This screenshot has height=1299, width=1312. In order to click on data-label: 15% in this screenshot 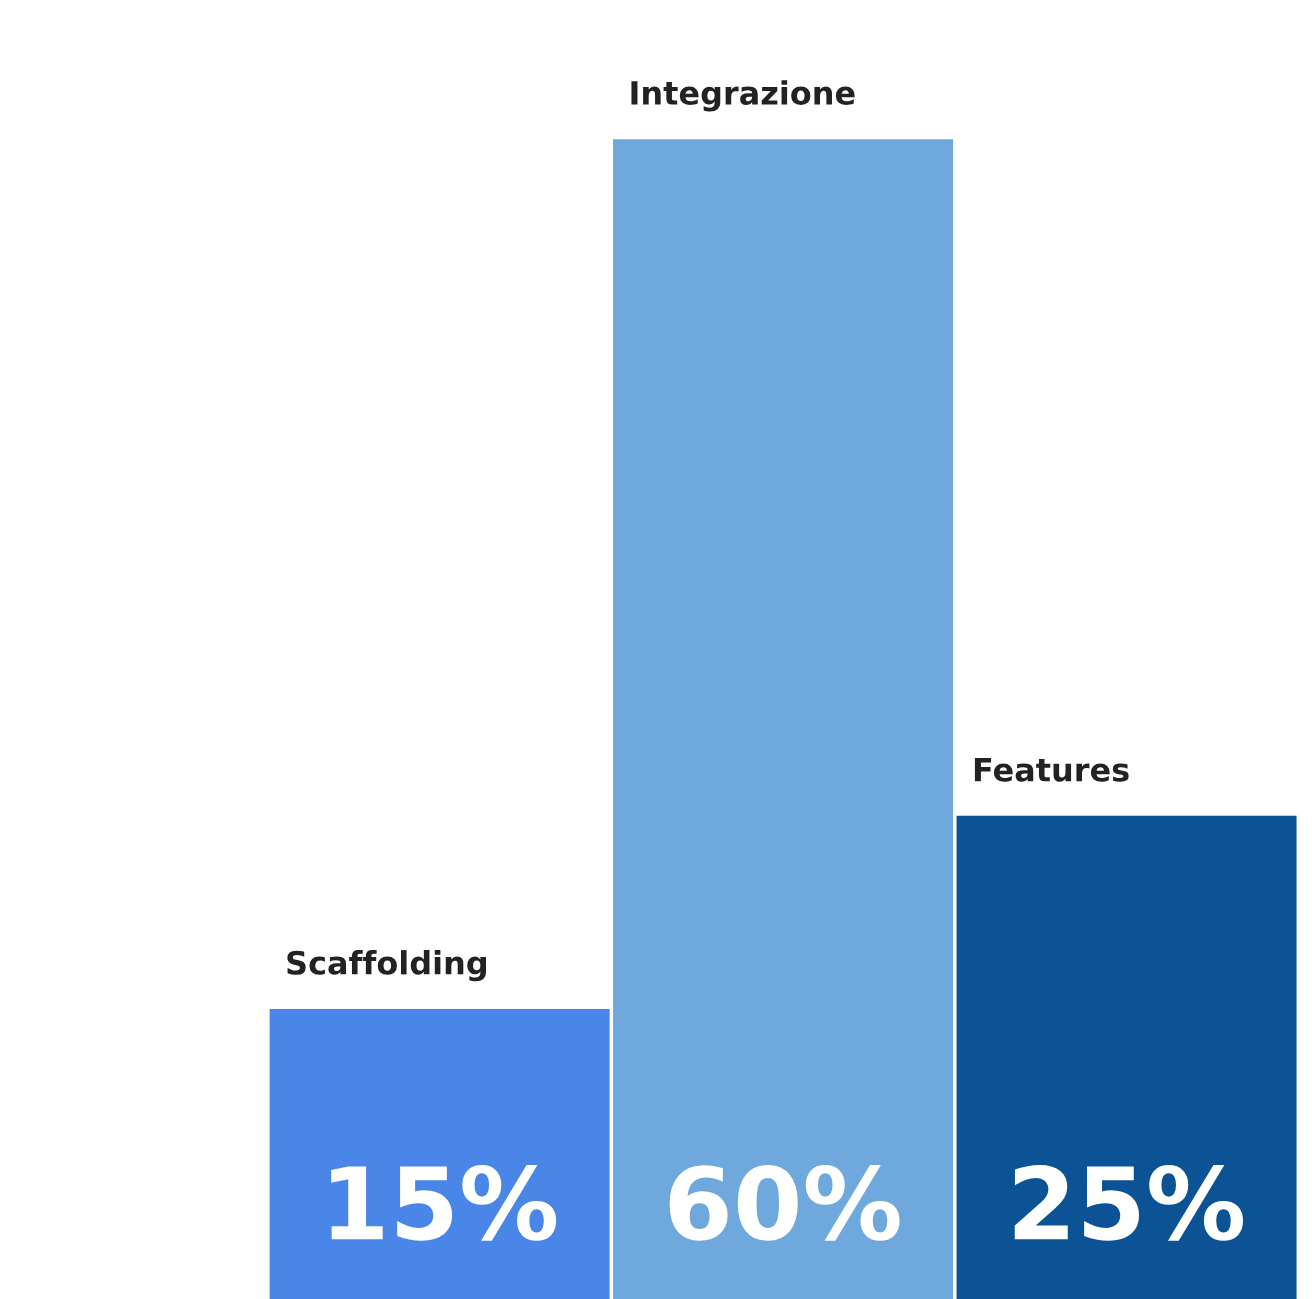, I will do `click(444, 1203)`.